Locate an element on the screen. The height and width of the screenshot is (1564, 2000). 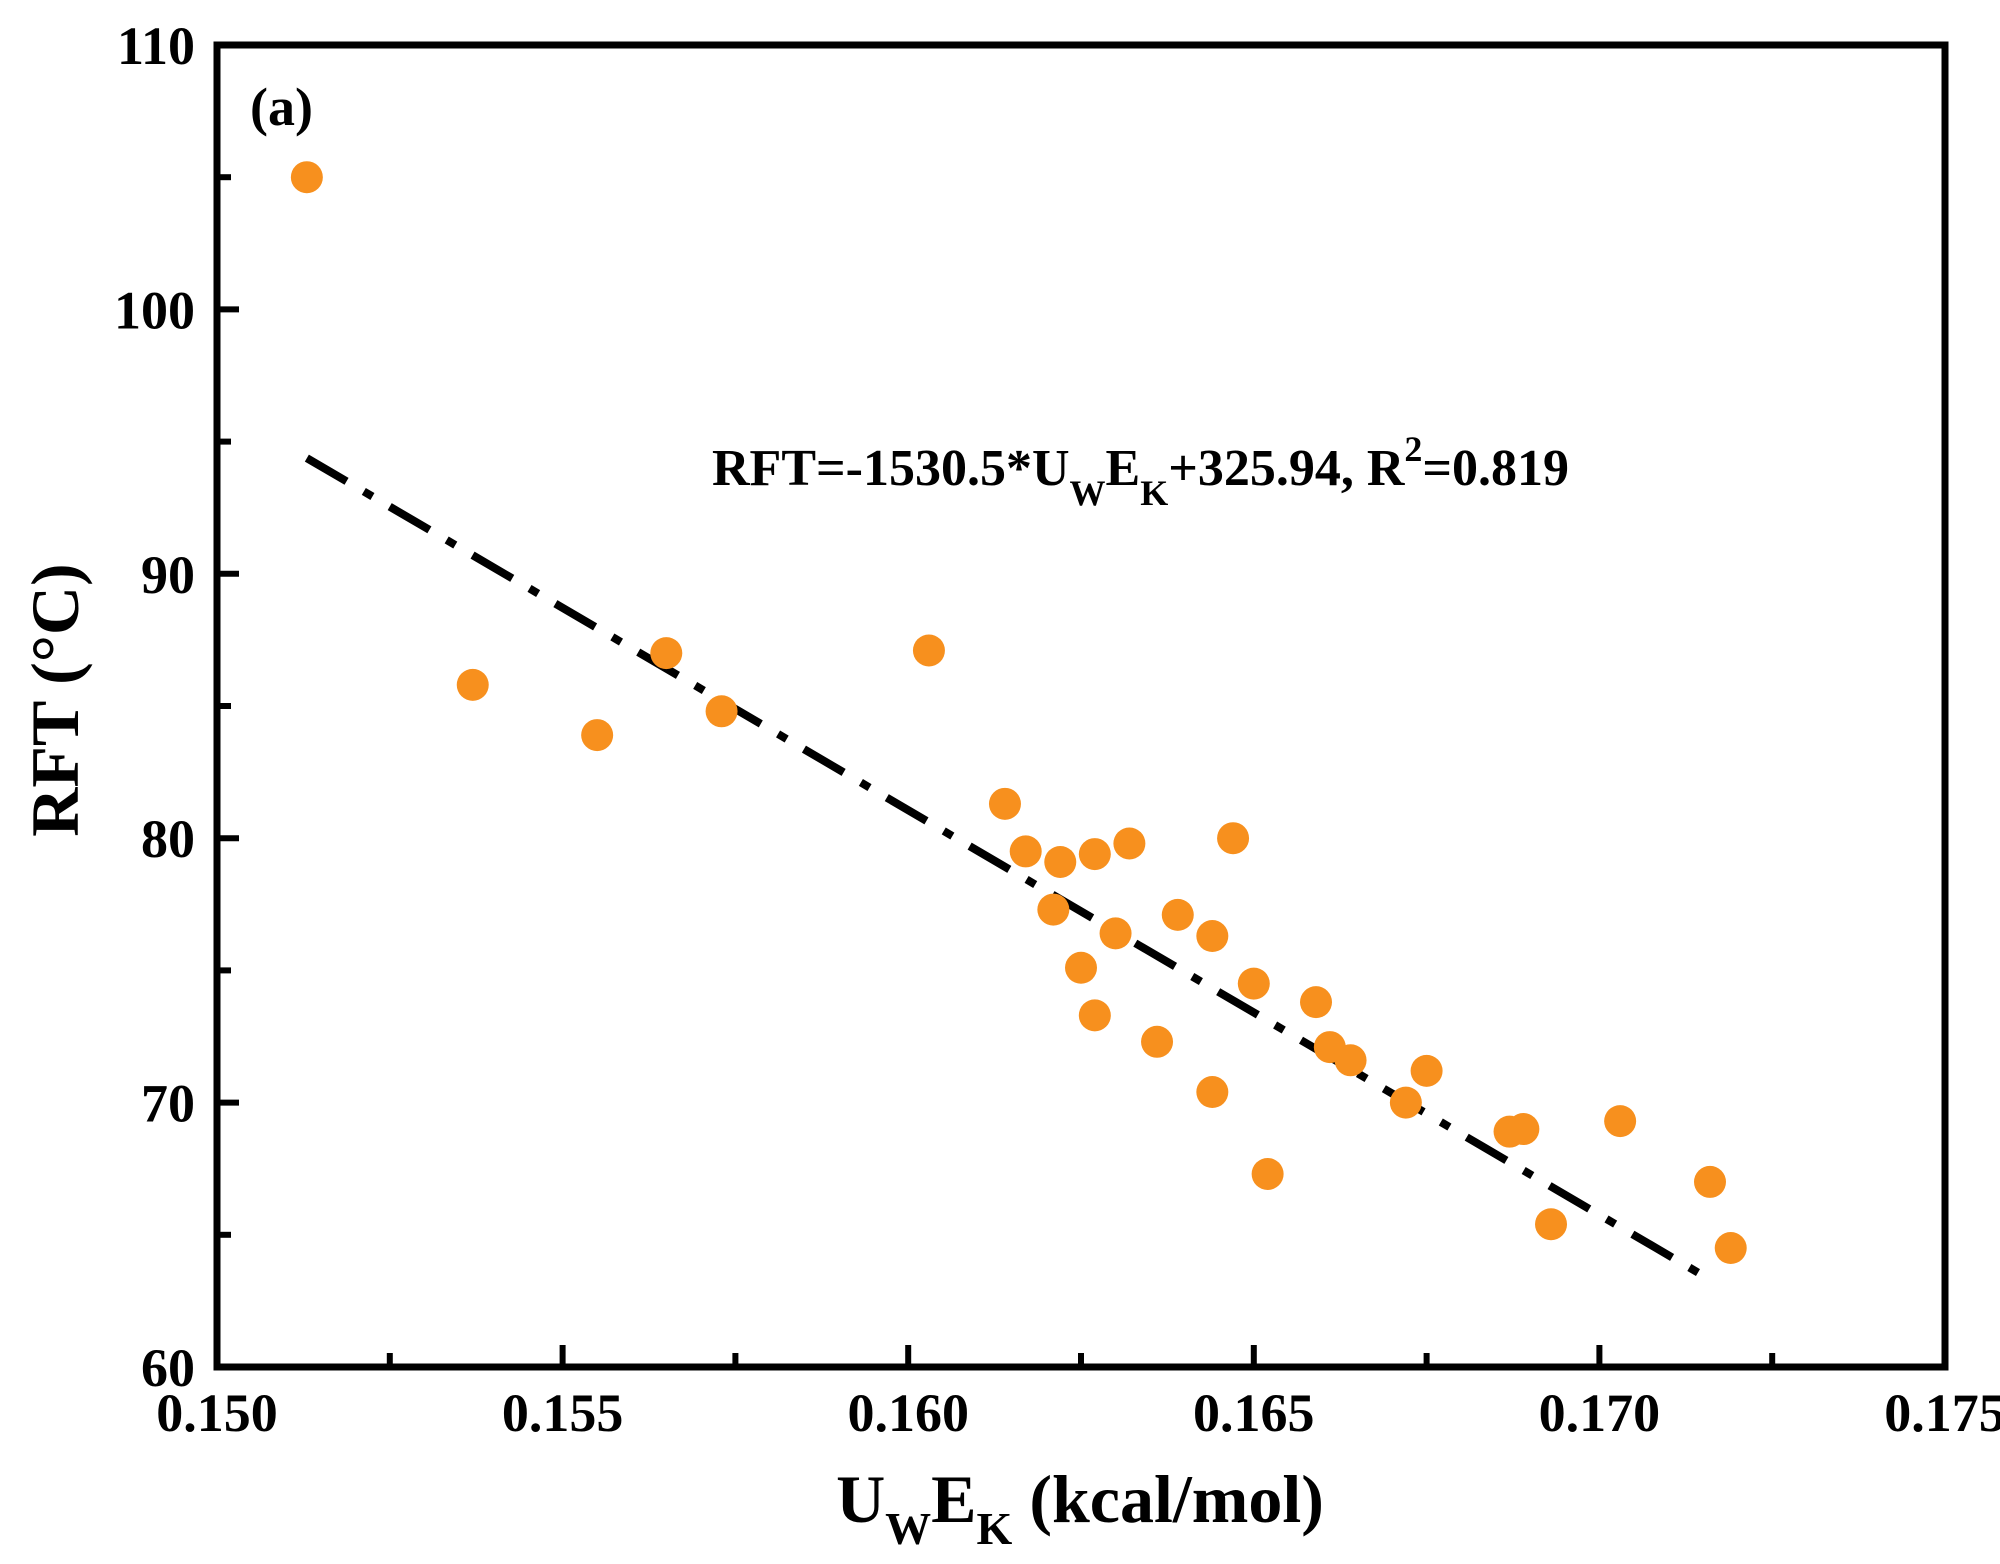
equation-mid: E is located at coordinates (1123, 468).